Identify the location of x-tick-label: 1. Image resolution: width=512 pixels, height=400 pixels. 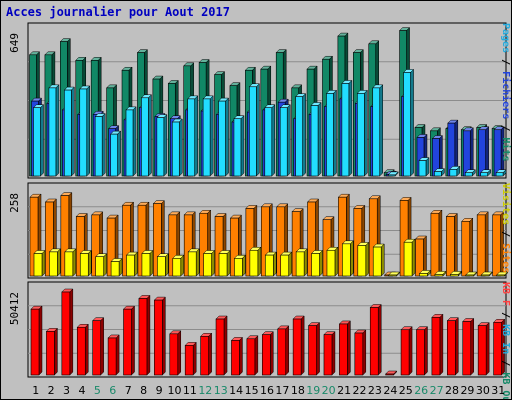
(35, 390).